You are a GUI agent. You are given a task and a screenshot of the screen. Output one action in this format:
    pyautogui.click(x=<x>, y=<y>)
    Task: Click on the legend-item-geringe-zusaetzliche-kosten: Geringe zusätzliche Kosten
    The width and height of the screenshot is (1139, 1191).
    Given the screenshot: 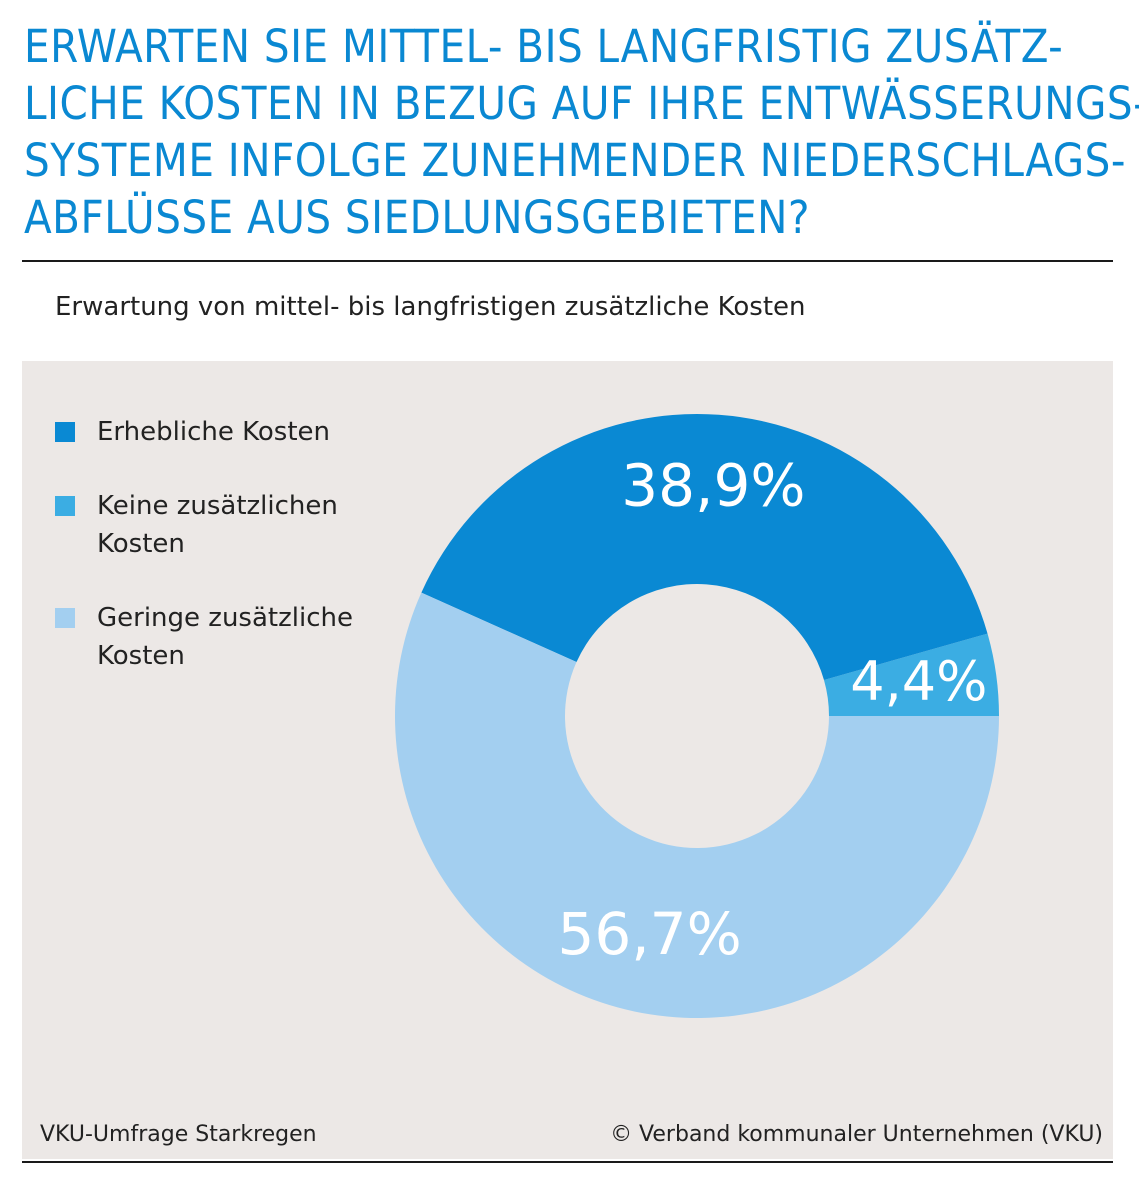 What is the action you would take?
    pyautogui.click(x=225, y=637)
    